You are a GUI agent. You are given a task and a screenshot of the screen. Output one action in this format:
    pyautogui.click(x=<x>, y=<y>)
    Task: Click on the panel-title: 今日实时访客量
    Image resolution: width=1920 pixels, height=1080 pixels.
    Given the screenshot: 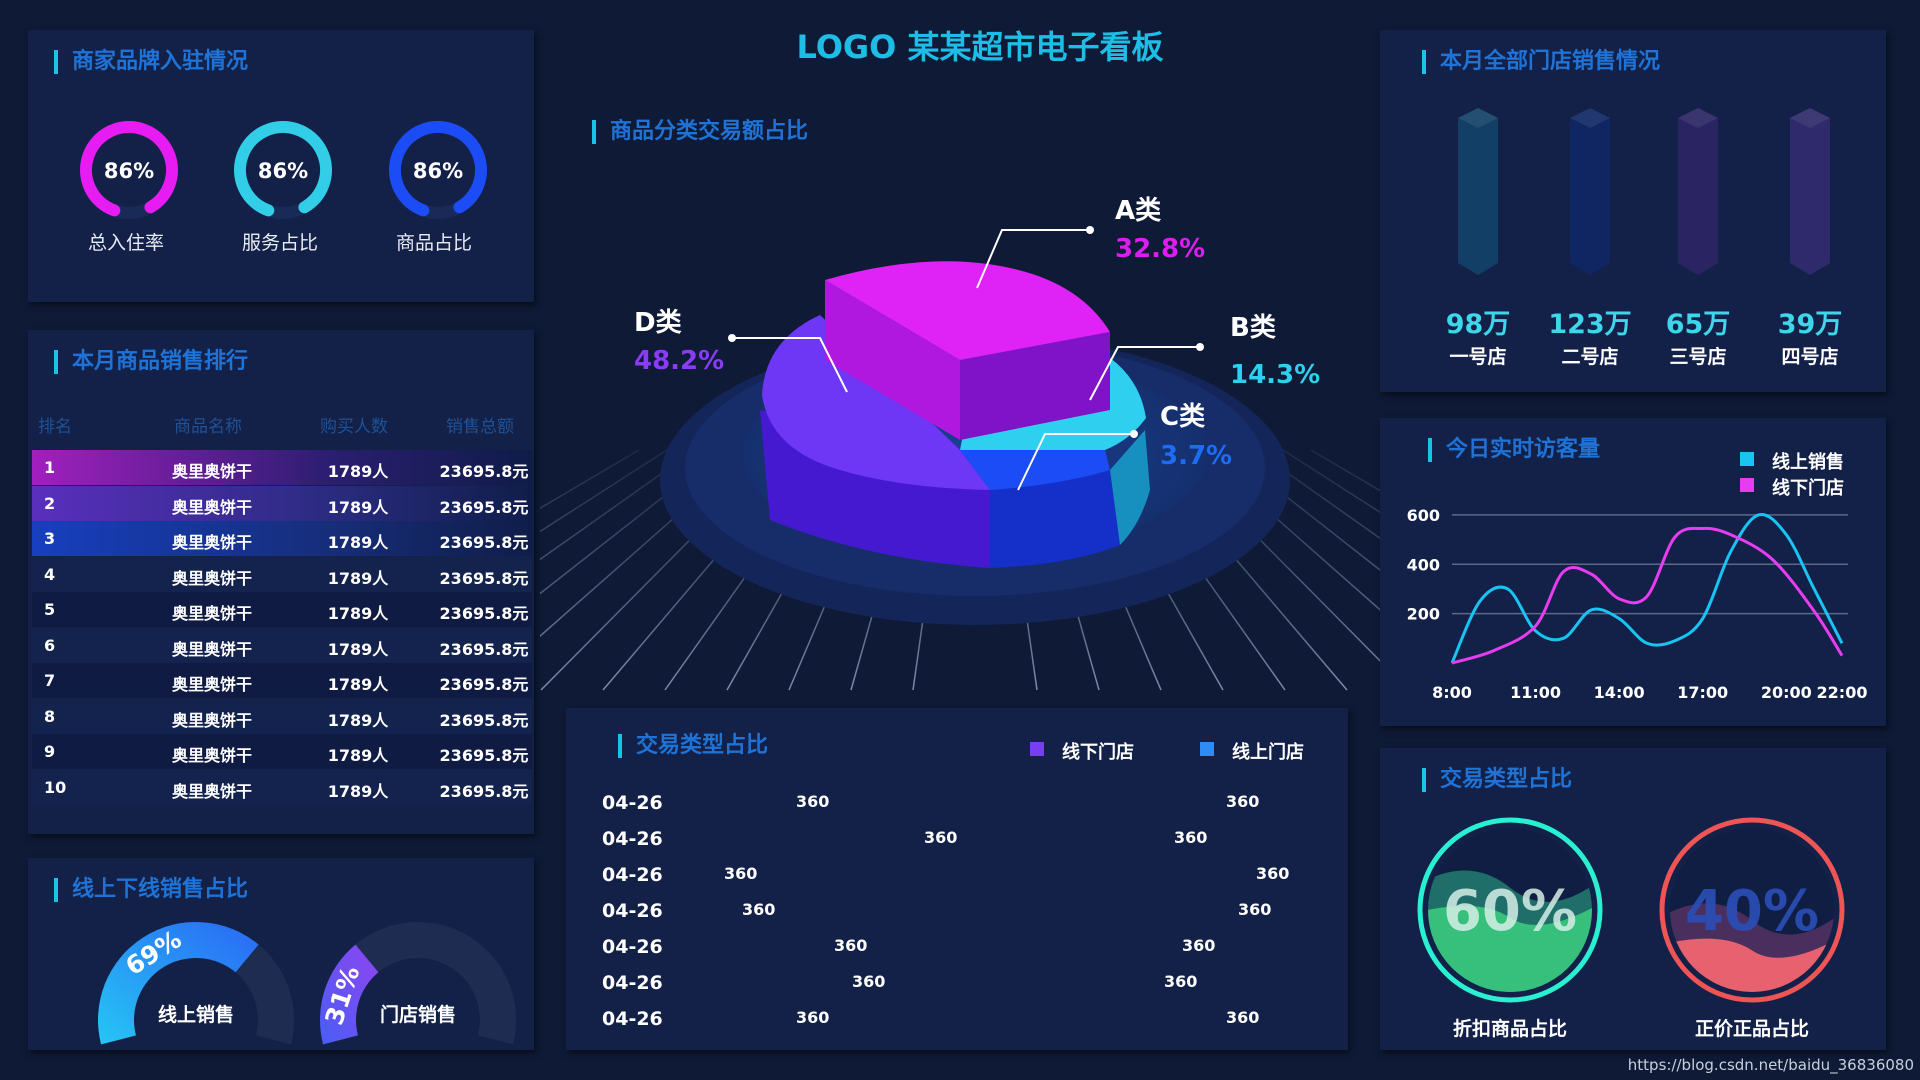 What is the action you would take?
    pyautogui.click(x=1514, y=450)
    